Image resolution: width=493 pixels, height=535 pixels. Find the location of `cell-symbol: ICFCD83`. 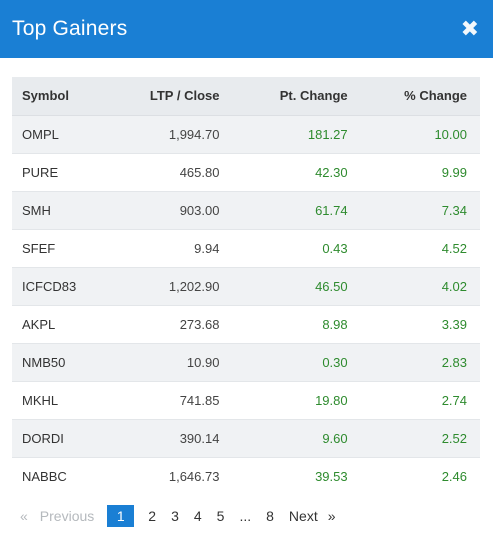

cell-symbol: ICFCD83 is located at coordinates (61, 285).